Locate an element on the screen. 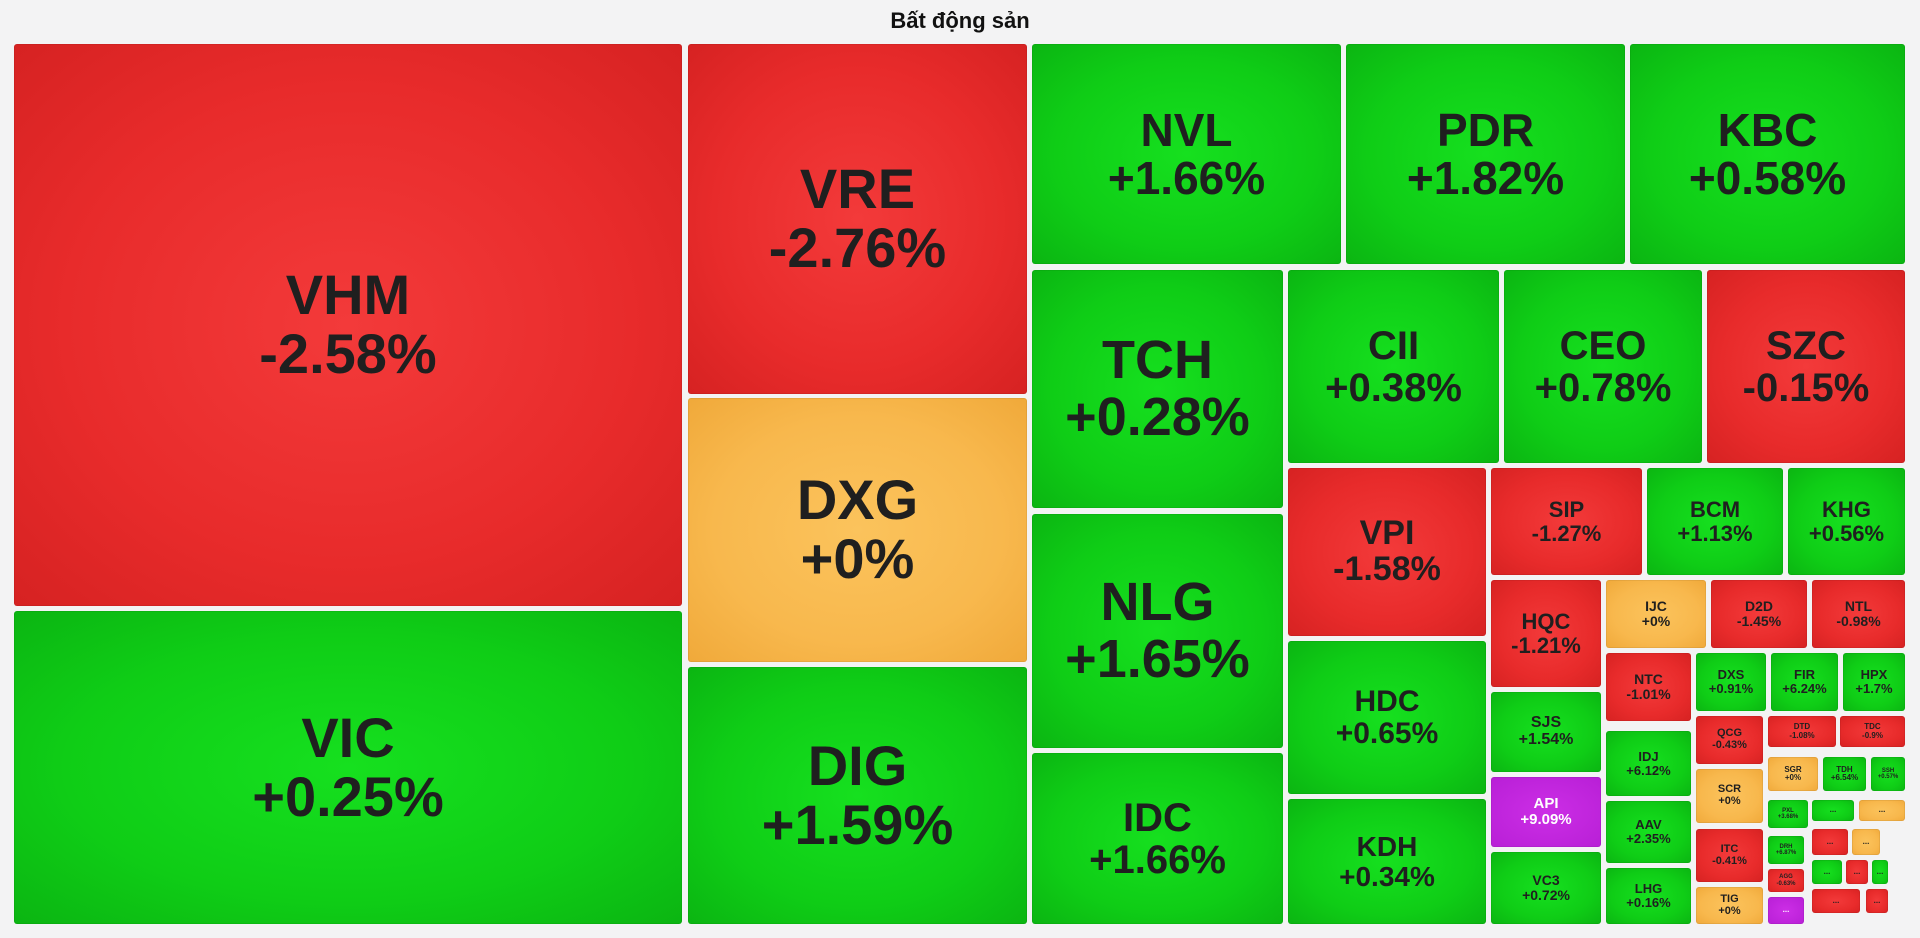 The height and width of the screenshot is (938, 1920). tile-change: +0.91% is located at coordinates (1731, 688).